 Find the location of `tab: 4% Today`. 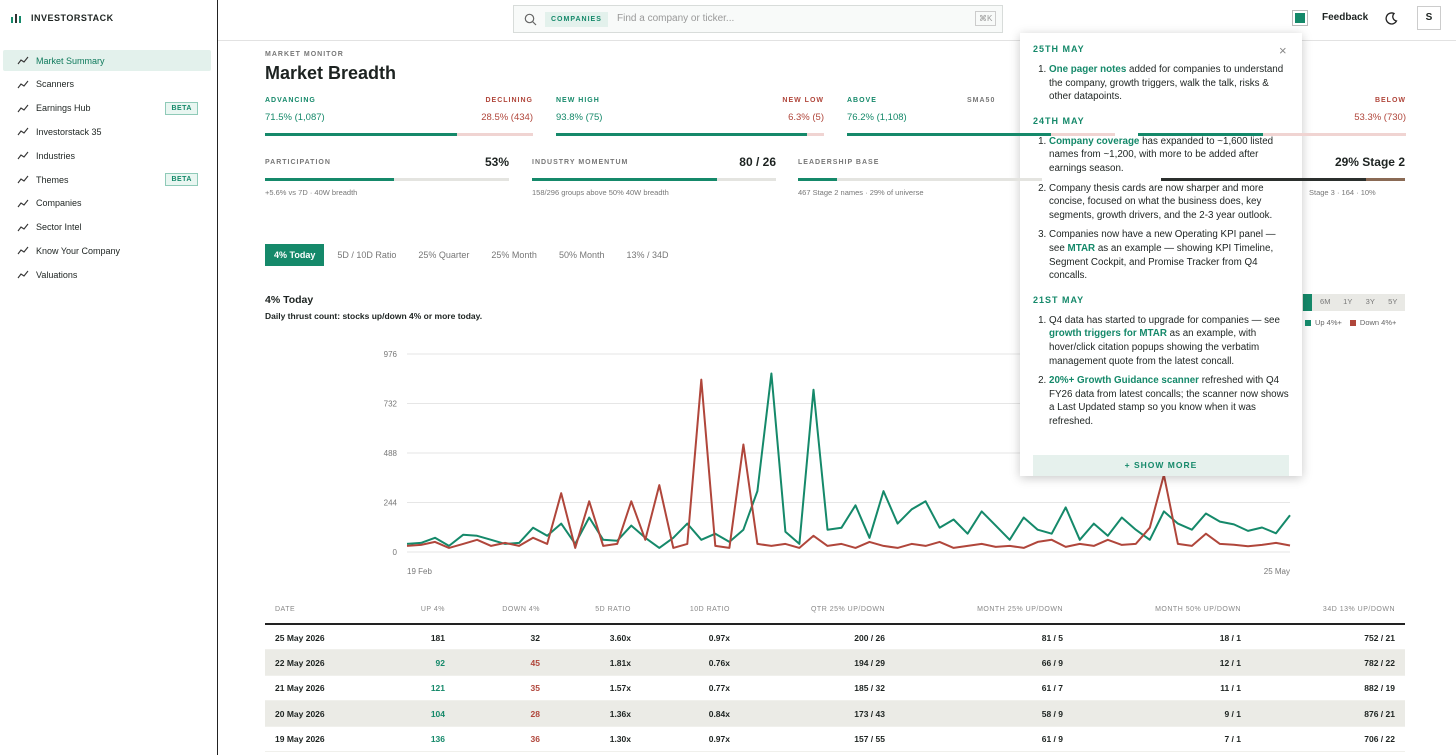

tab: 4% Today is located at coordinates (295, 255).